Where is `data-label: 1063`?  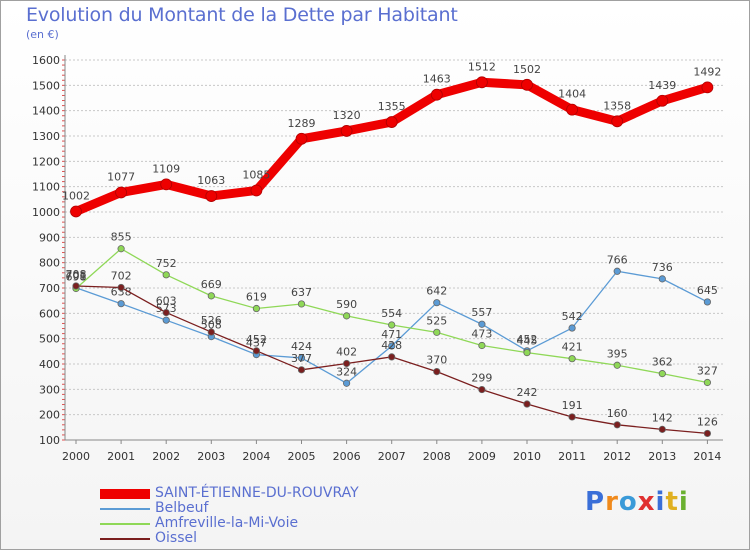 data-label: 1063 is located at coordinates (211, 180).